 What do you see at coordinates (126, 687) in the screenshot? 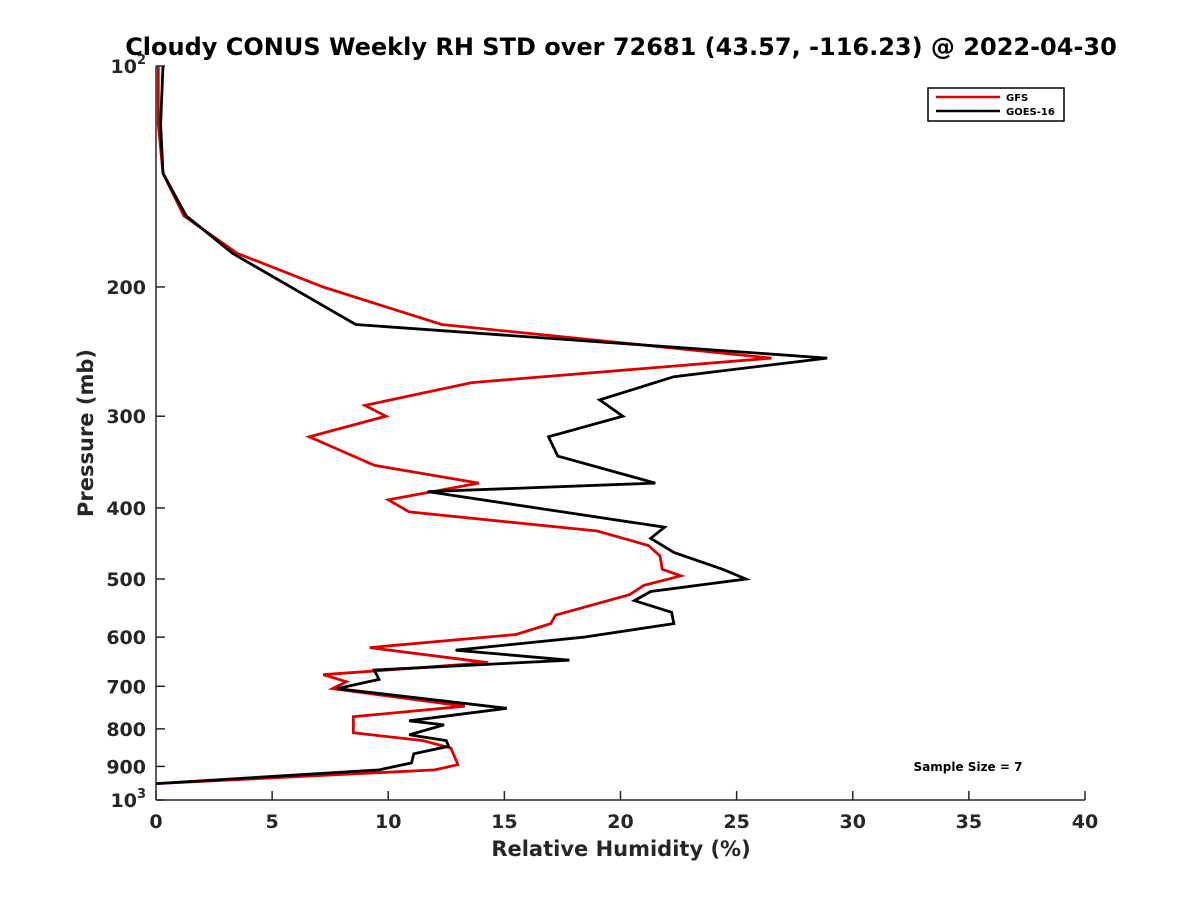
I see `y-tick-label: 700` at bounding box center [126, 687].